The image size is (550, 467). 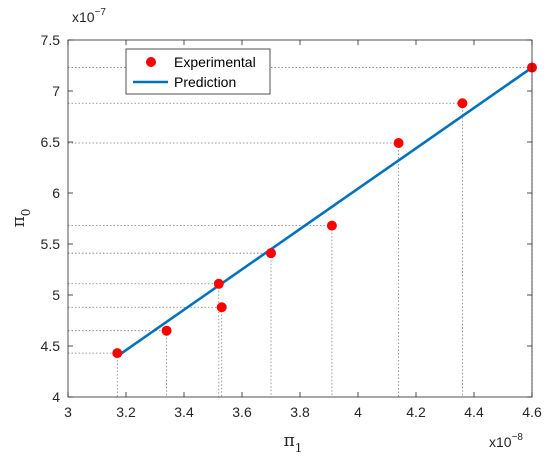 I want to click on x-tick-label: 3.8, so click(x=300, y=412).